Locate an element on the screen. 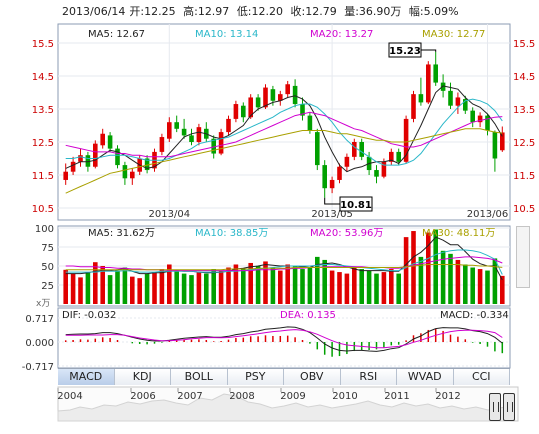  dea-line is located at coordinates (284, 339).